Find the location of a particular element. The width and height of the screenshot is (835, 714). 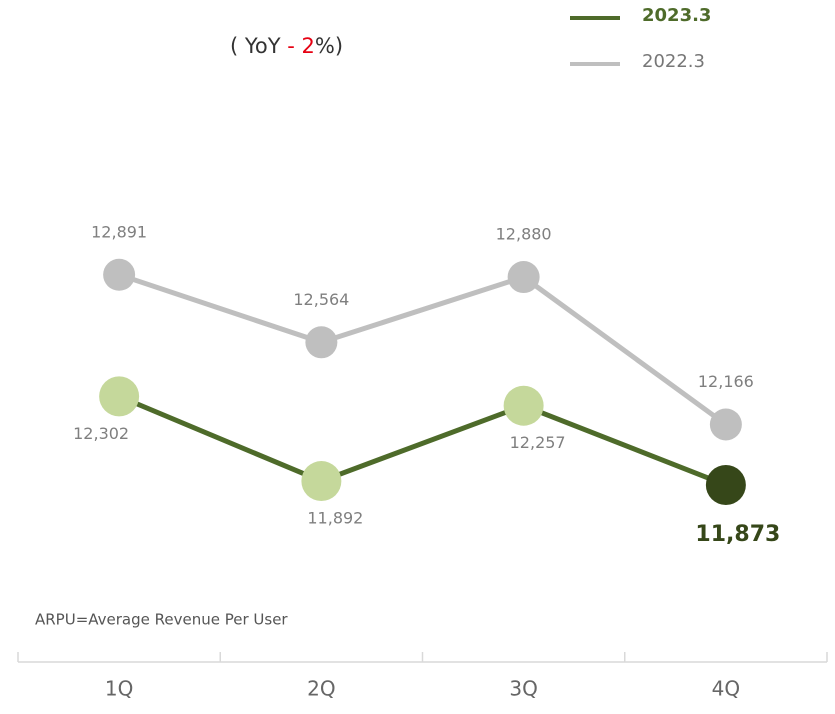

legend-label: 2022.3 is located at coordinates (673, 61).